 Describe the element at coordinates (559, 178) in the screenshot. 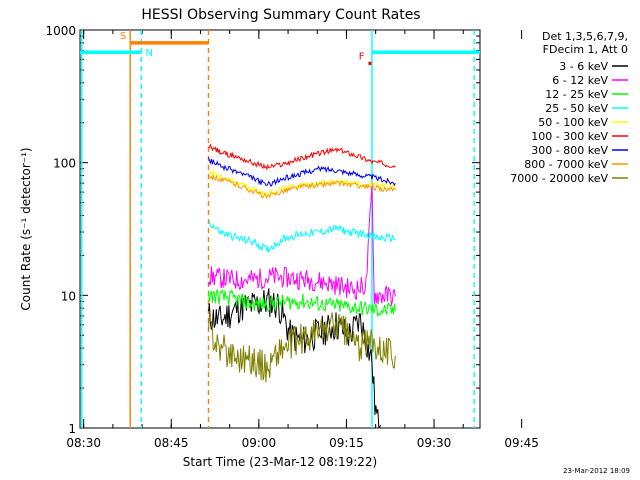

I see `legend-entry-label: 7000 - 20000 keV` at that location.